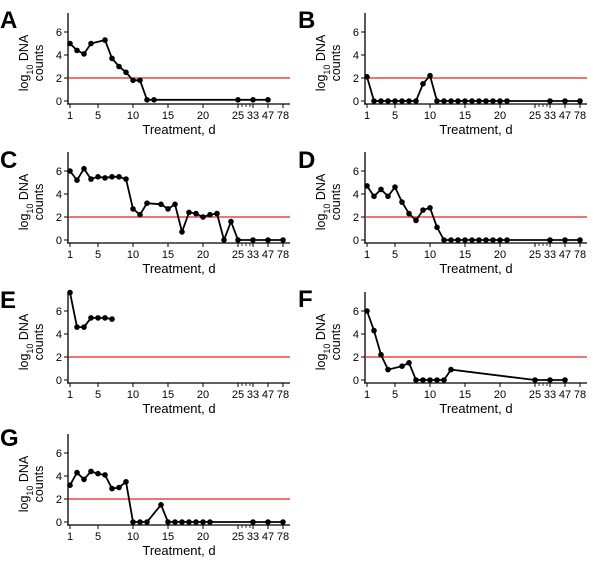 The width and height of the screenshot is (600, 563). I want to click on panel-letter: B, so click(306, 20).